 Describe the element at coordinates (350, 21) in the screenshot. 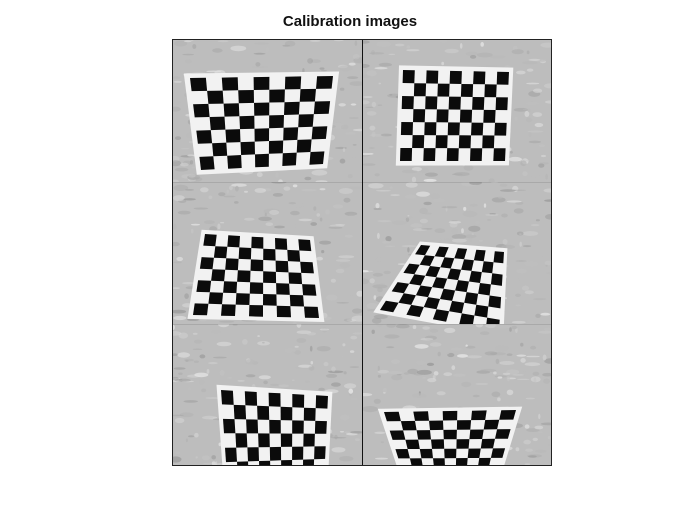

I see `figure-title: Calibration images` at that location.